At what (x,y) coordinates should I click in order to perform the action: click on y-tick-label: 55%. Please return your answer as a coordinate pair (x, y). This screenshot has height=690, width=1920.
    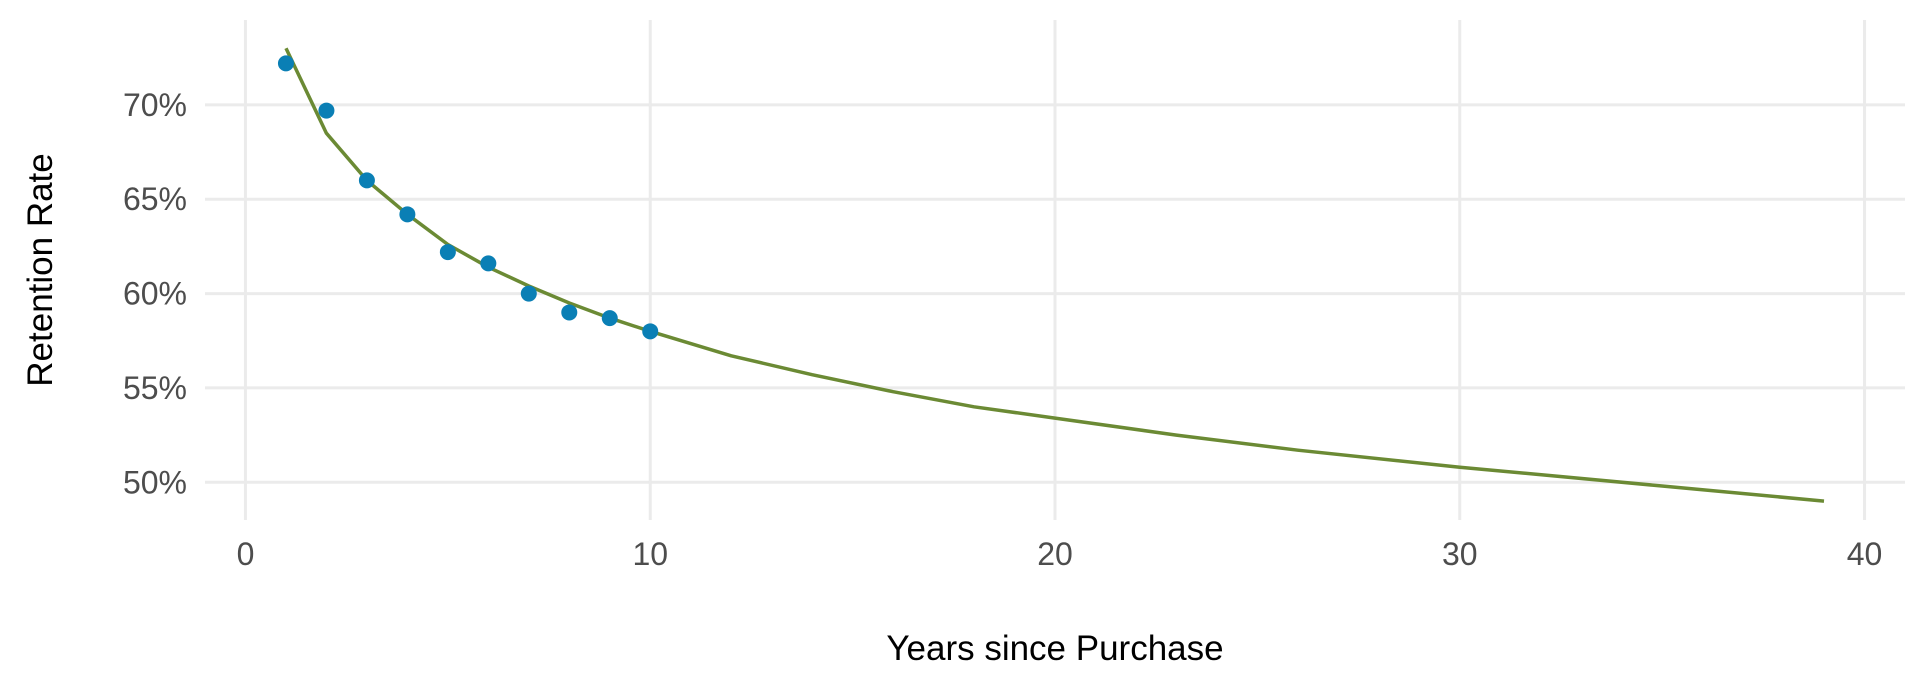
    Looking at the image, I should click on (155, 388).